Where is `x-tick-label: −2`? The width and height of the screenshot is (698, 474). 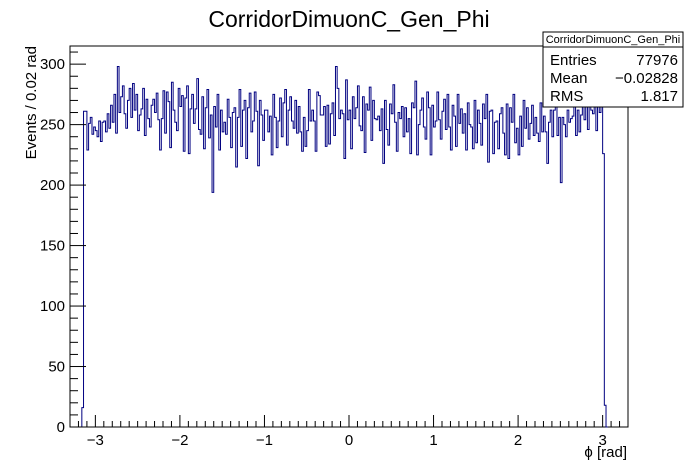 x-tick-label: −2 is located at coordinates (179, 440).